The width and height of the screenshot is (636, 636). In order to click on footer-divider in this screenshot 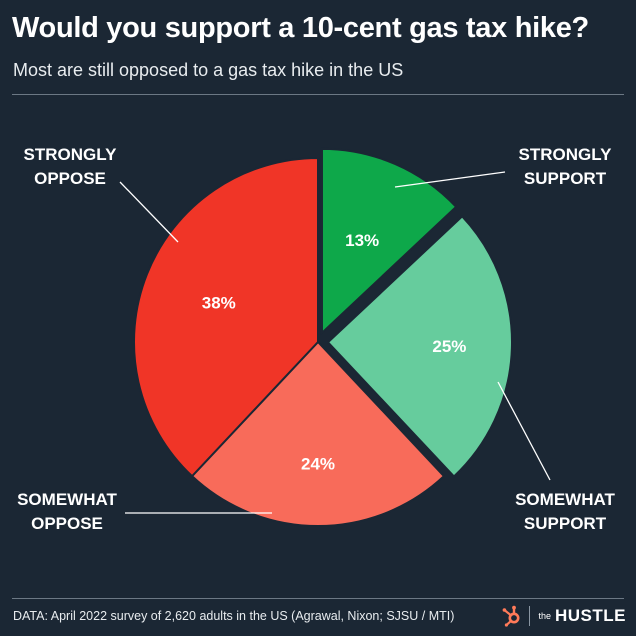, I will do `click(318, 598)`.